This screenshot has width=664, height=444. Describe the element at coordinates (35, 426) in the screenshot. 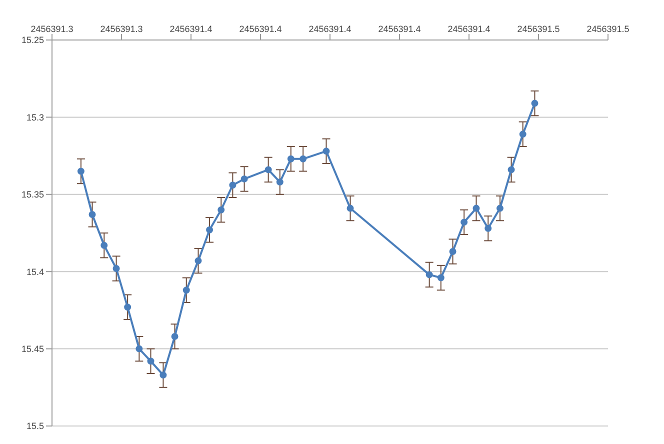

I see `y-tick-label: 15.5` at that location.